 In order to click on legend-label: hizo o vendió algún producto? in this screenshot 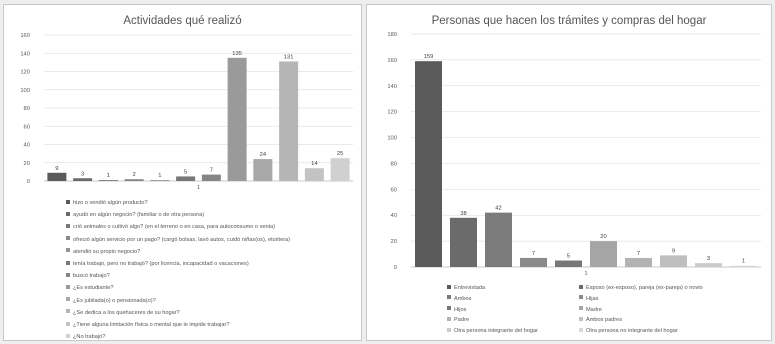, I will do `click(110, 203)`.